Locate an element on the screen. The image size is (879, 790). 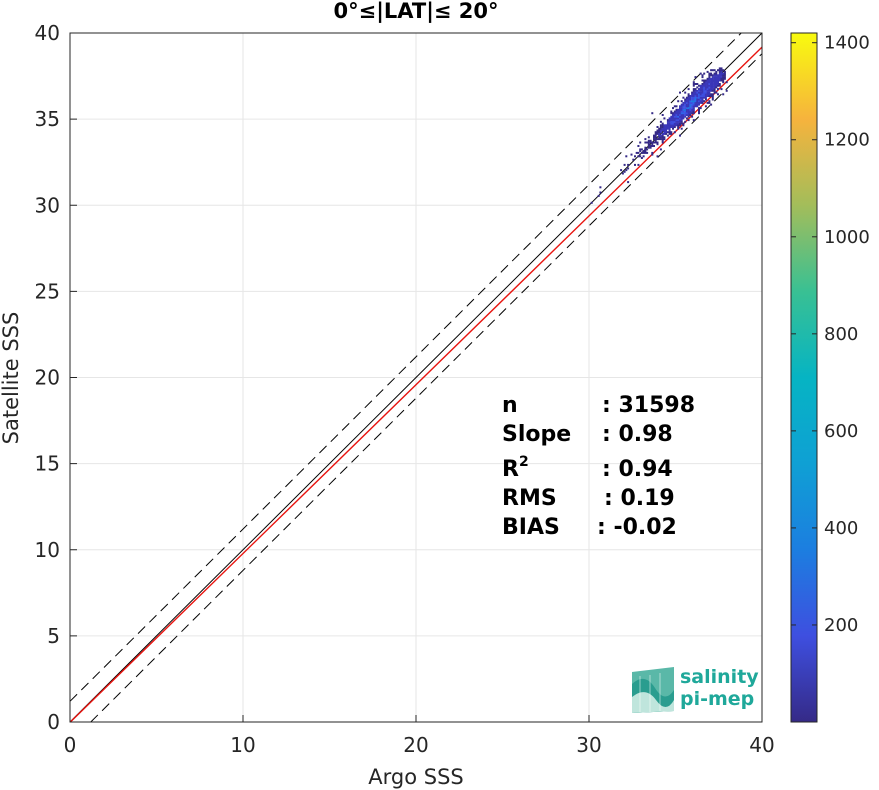
chart-title: 0°≤|LAT|≤ 20° is located at coordinates (415, 12).